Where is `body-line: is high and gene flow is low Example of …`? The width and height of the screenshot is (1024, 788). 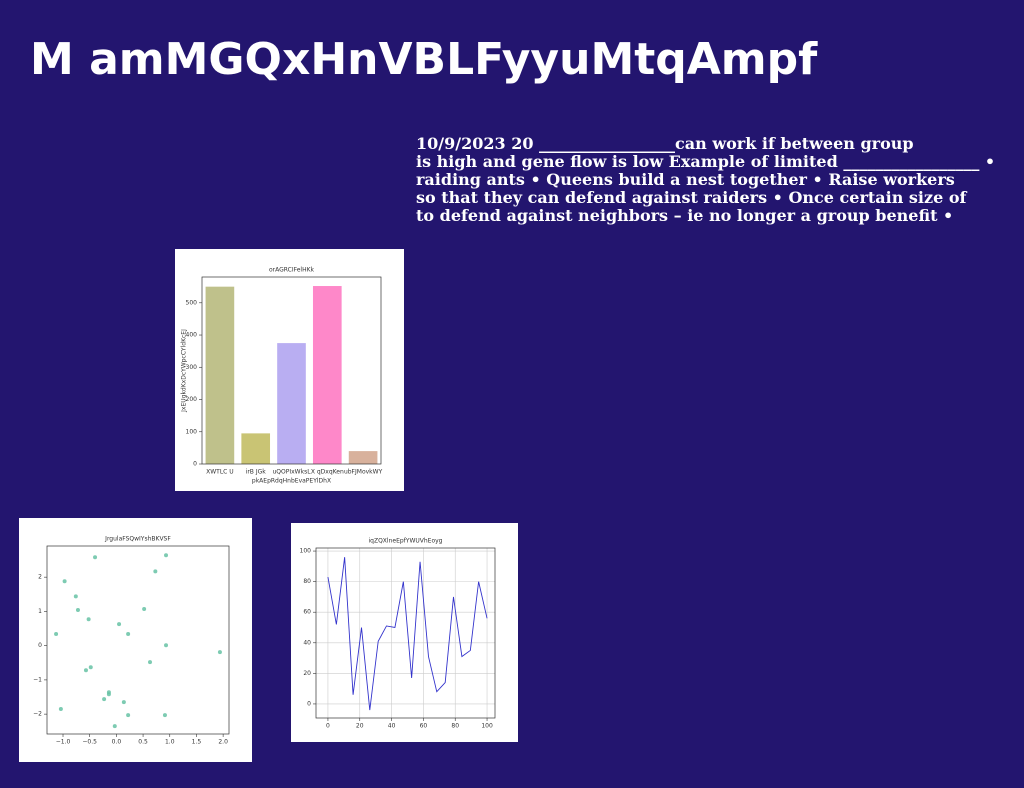 body-line: is high and gene flow is low Example of … is located at coordinates (706, 161).